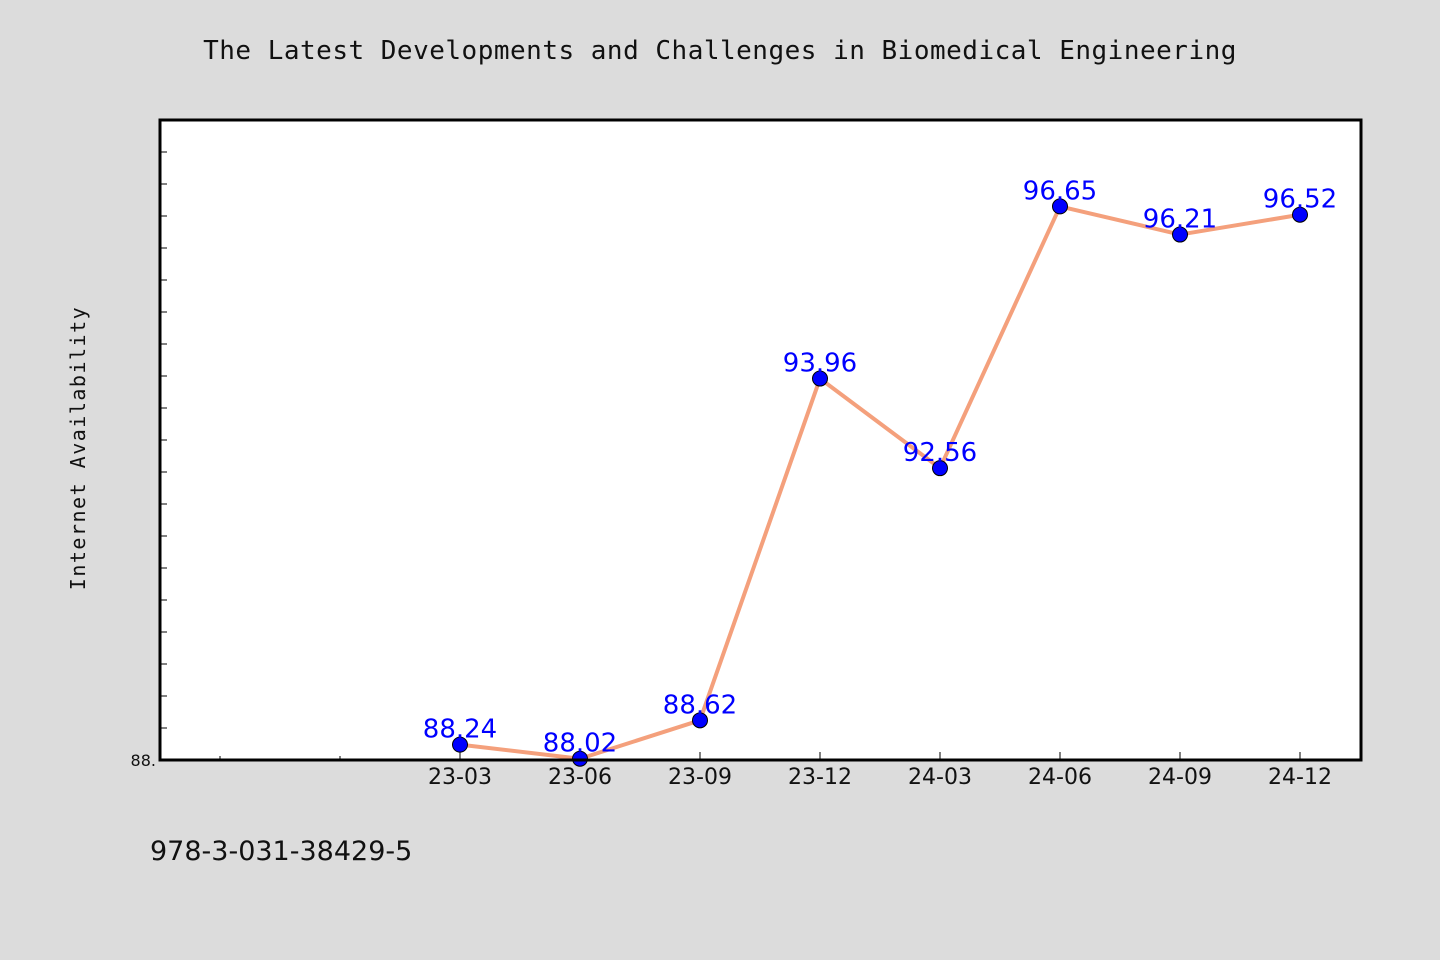 The height and width of the screenshot is (960, 1440). Describe the element at coordinates (820, 364) in the screenshot. I see `data-label: 93.96` at that location.